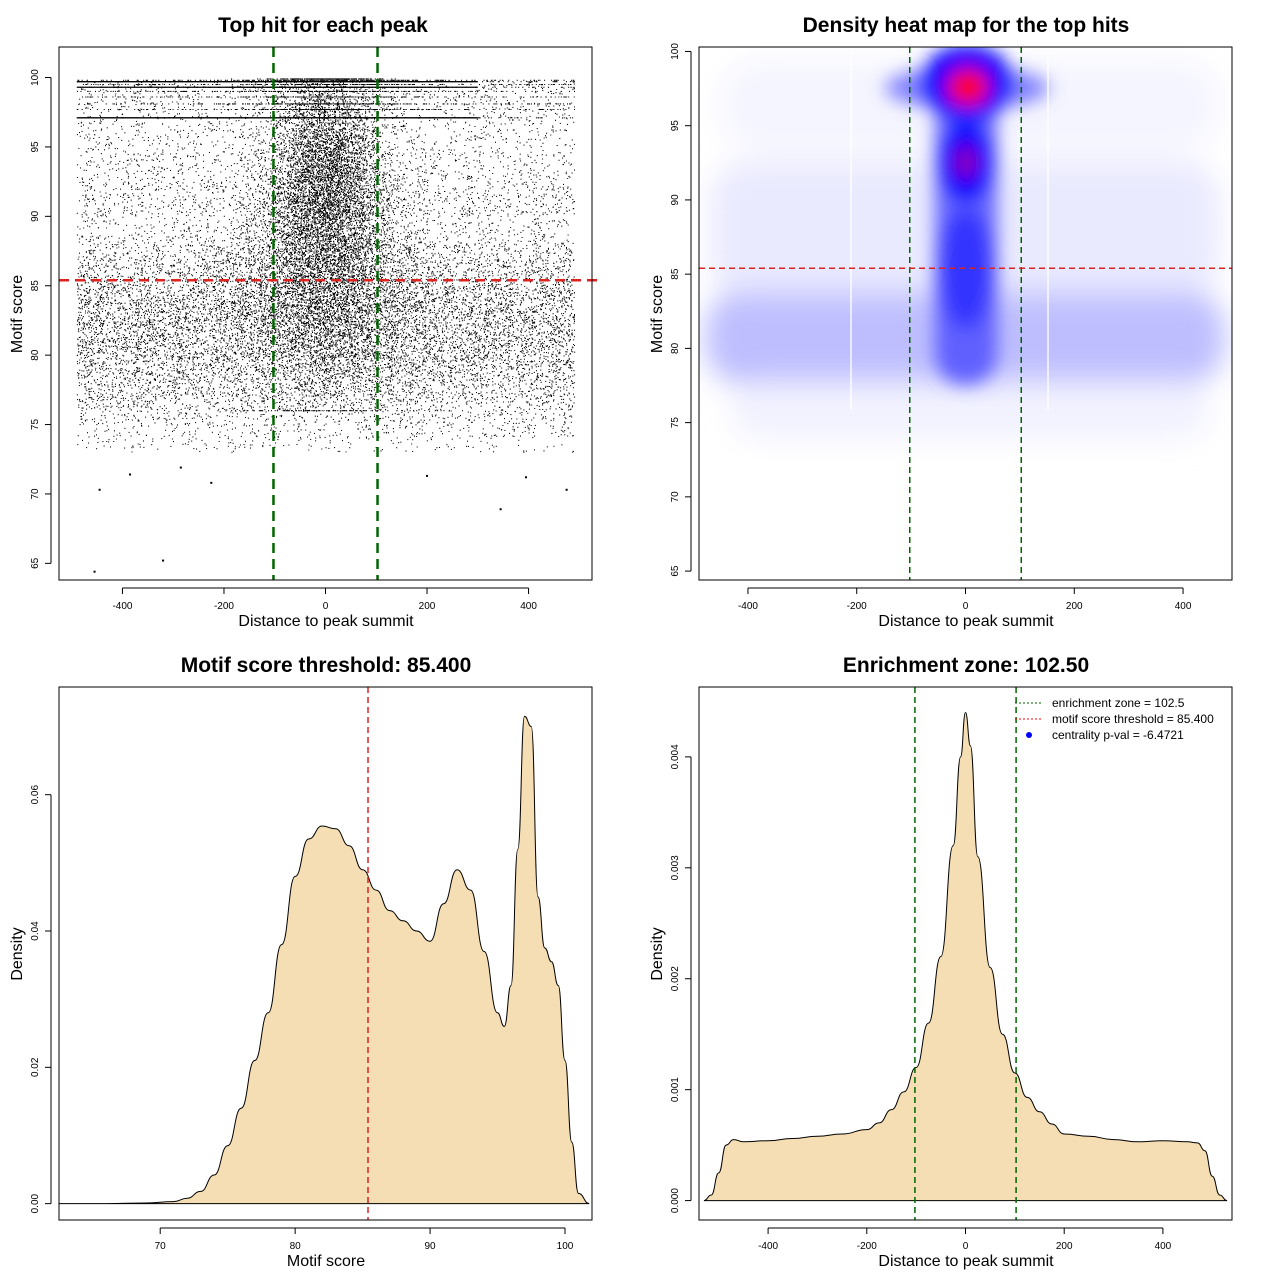  What do you see at coordinates (35, 1067) in the screenshot?
I see `score-density-y-tick-label: 0.02` at bounding box center [35, 1067].